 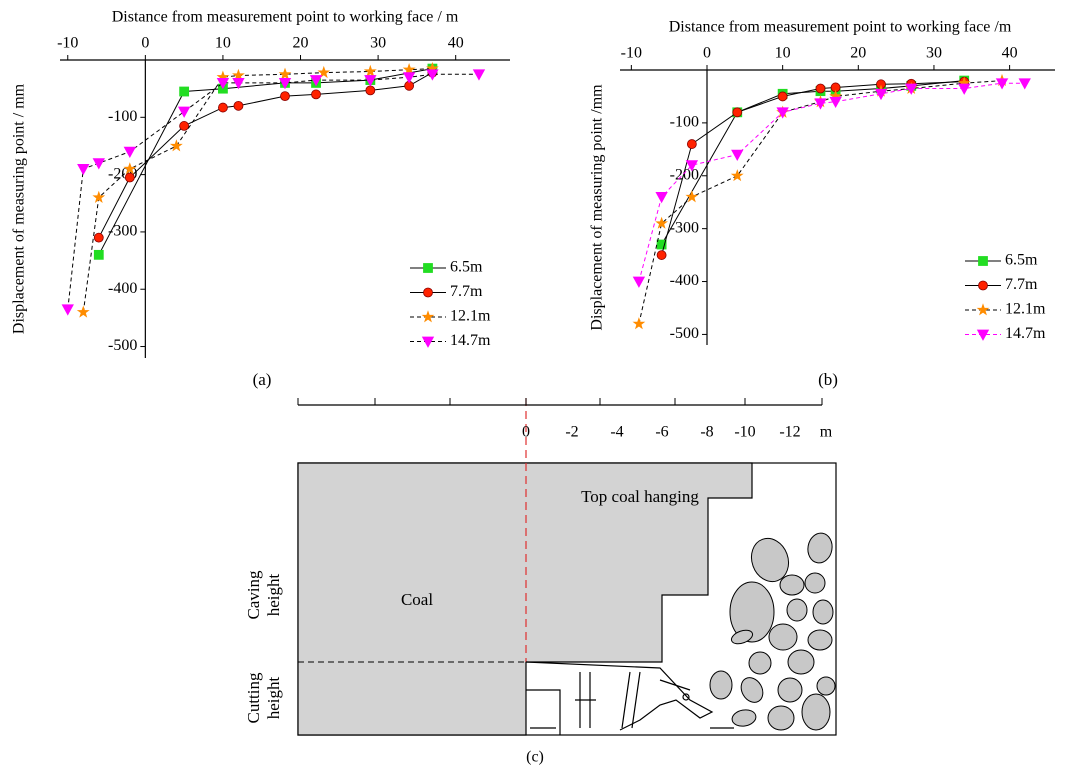 I want to click on y-tick-label: -100, so click(x=684, y=122).